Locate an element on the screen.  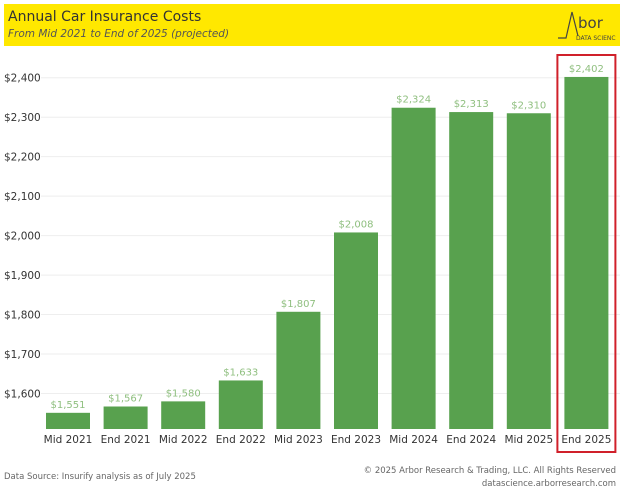
x-tick-label: Mid 2025 is located at coordinates (528, 440).